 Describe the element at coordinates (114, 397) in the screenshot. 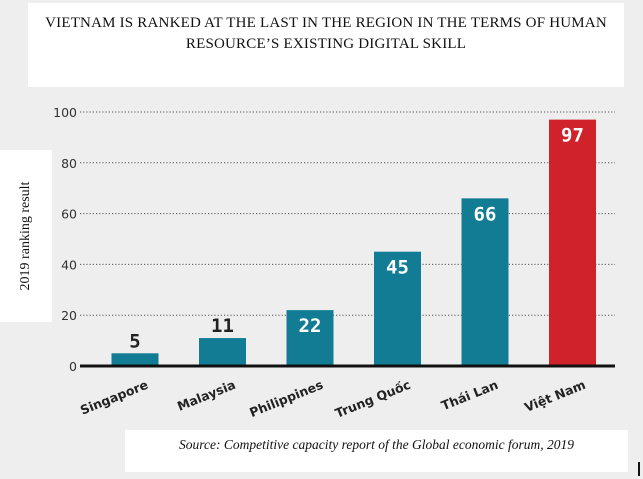

I see `x-tick-label: Singapore` at that location.